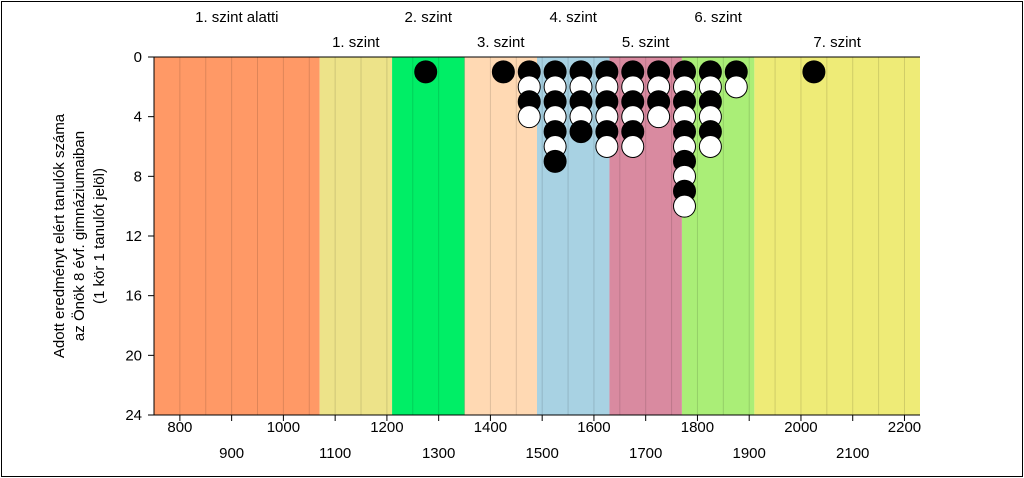  Describe the element at coordinates (852, 453) in the screenshot. I see `x-tick-label: 2100` at that location.